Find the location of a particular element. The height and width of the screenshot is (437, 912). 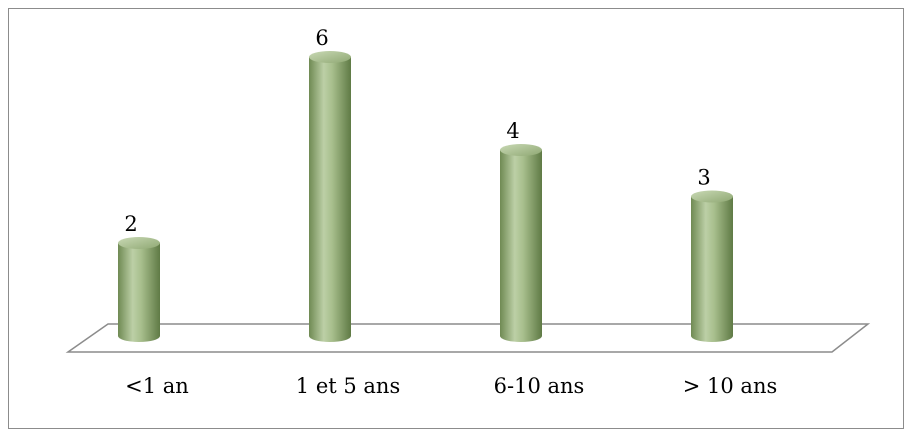

x-tick-label: > 10 ans is located at coordinates (730, 386).